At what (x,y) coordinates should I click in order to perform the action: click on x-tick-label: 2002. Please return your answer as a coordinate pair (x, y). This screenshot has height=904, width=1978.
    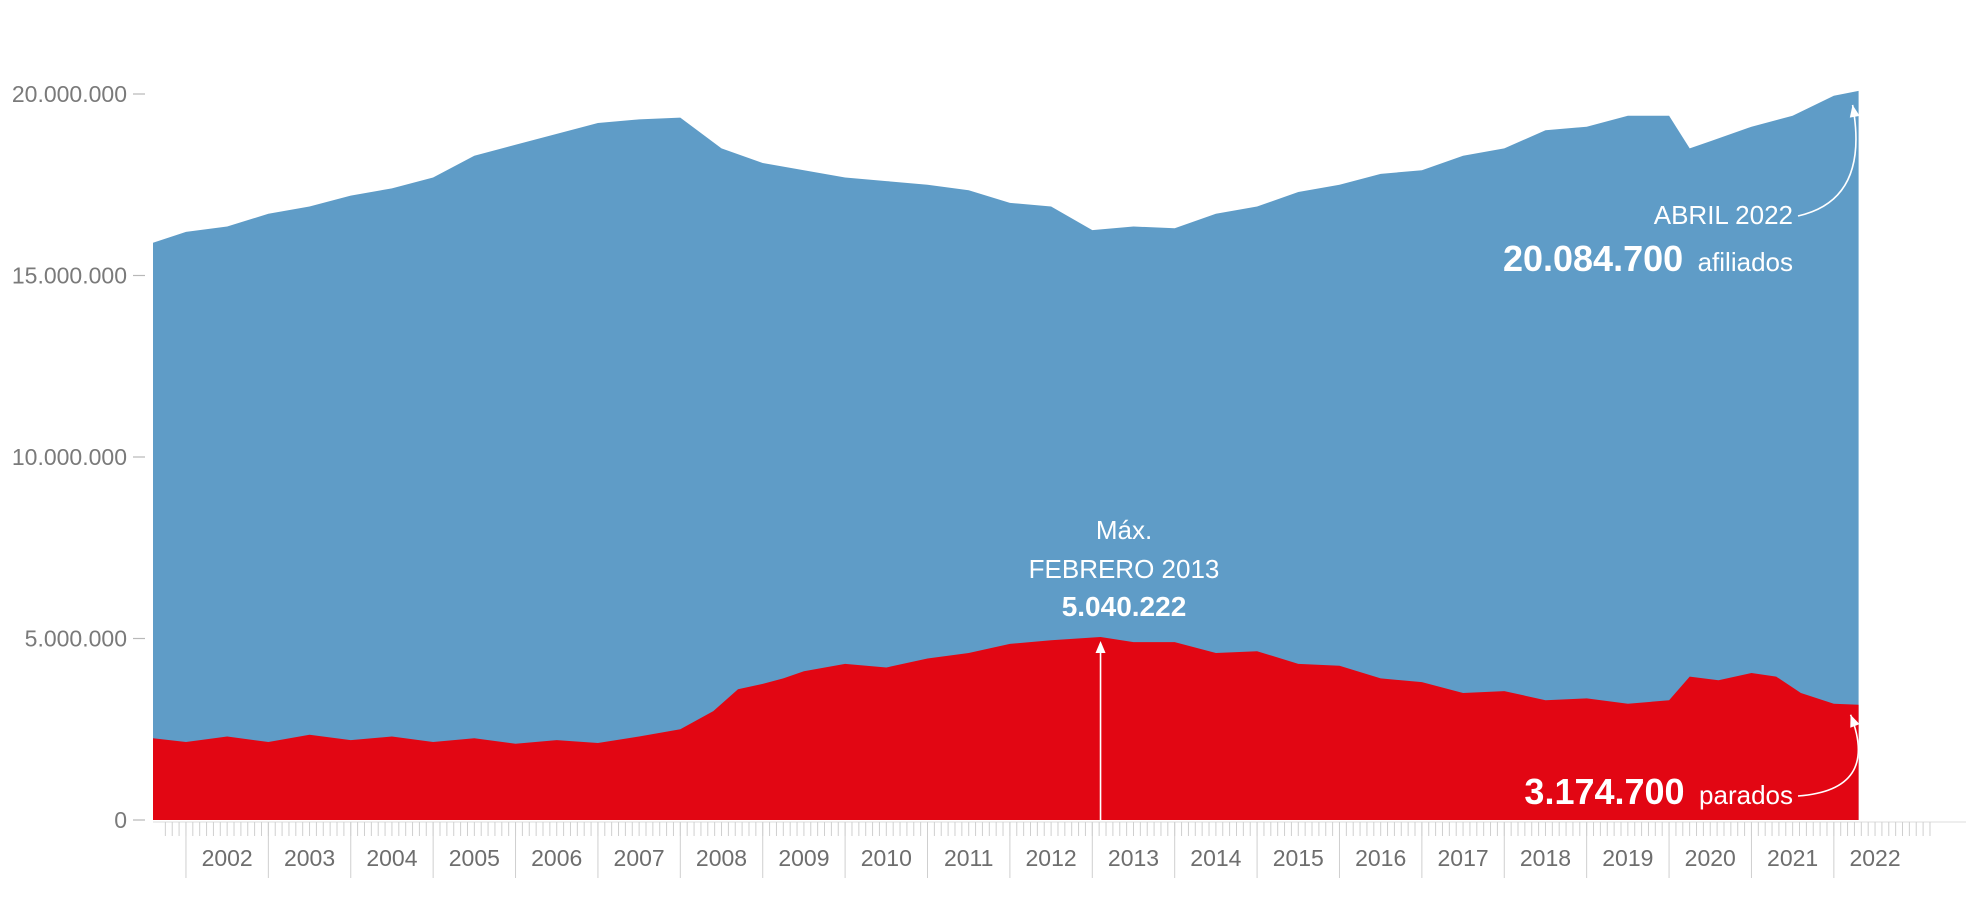
    Looking at the image, I should click on (227, 858).